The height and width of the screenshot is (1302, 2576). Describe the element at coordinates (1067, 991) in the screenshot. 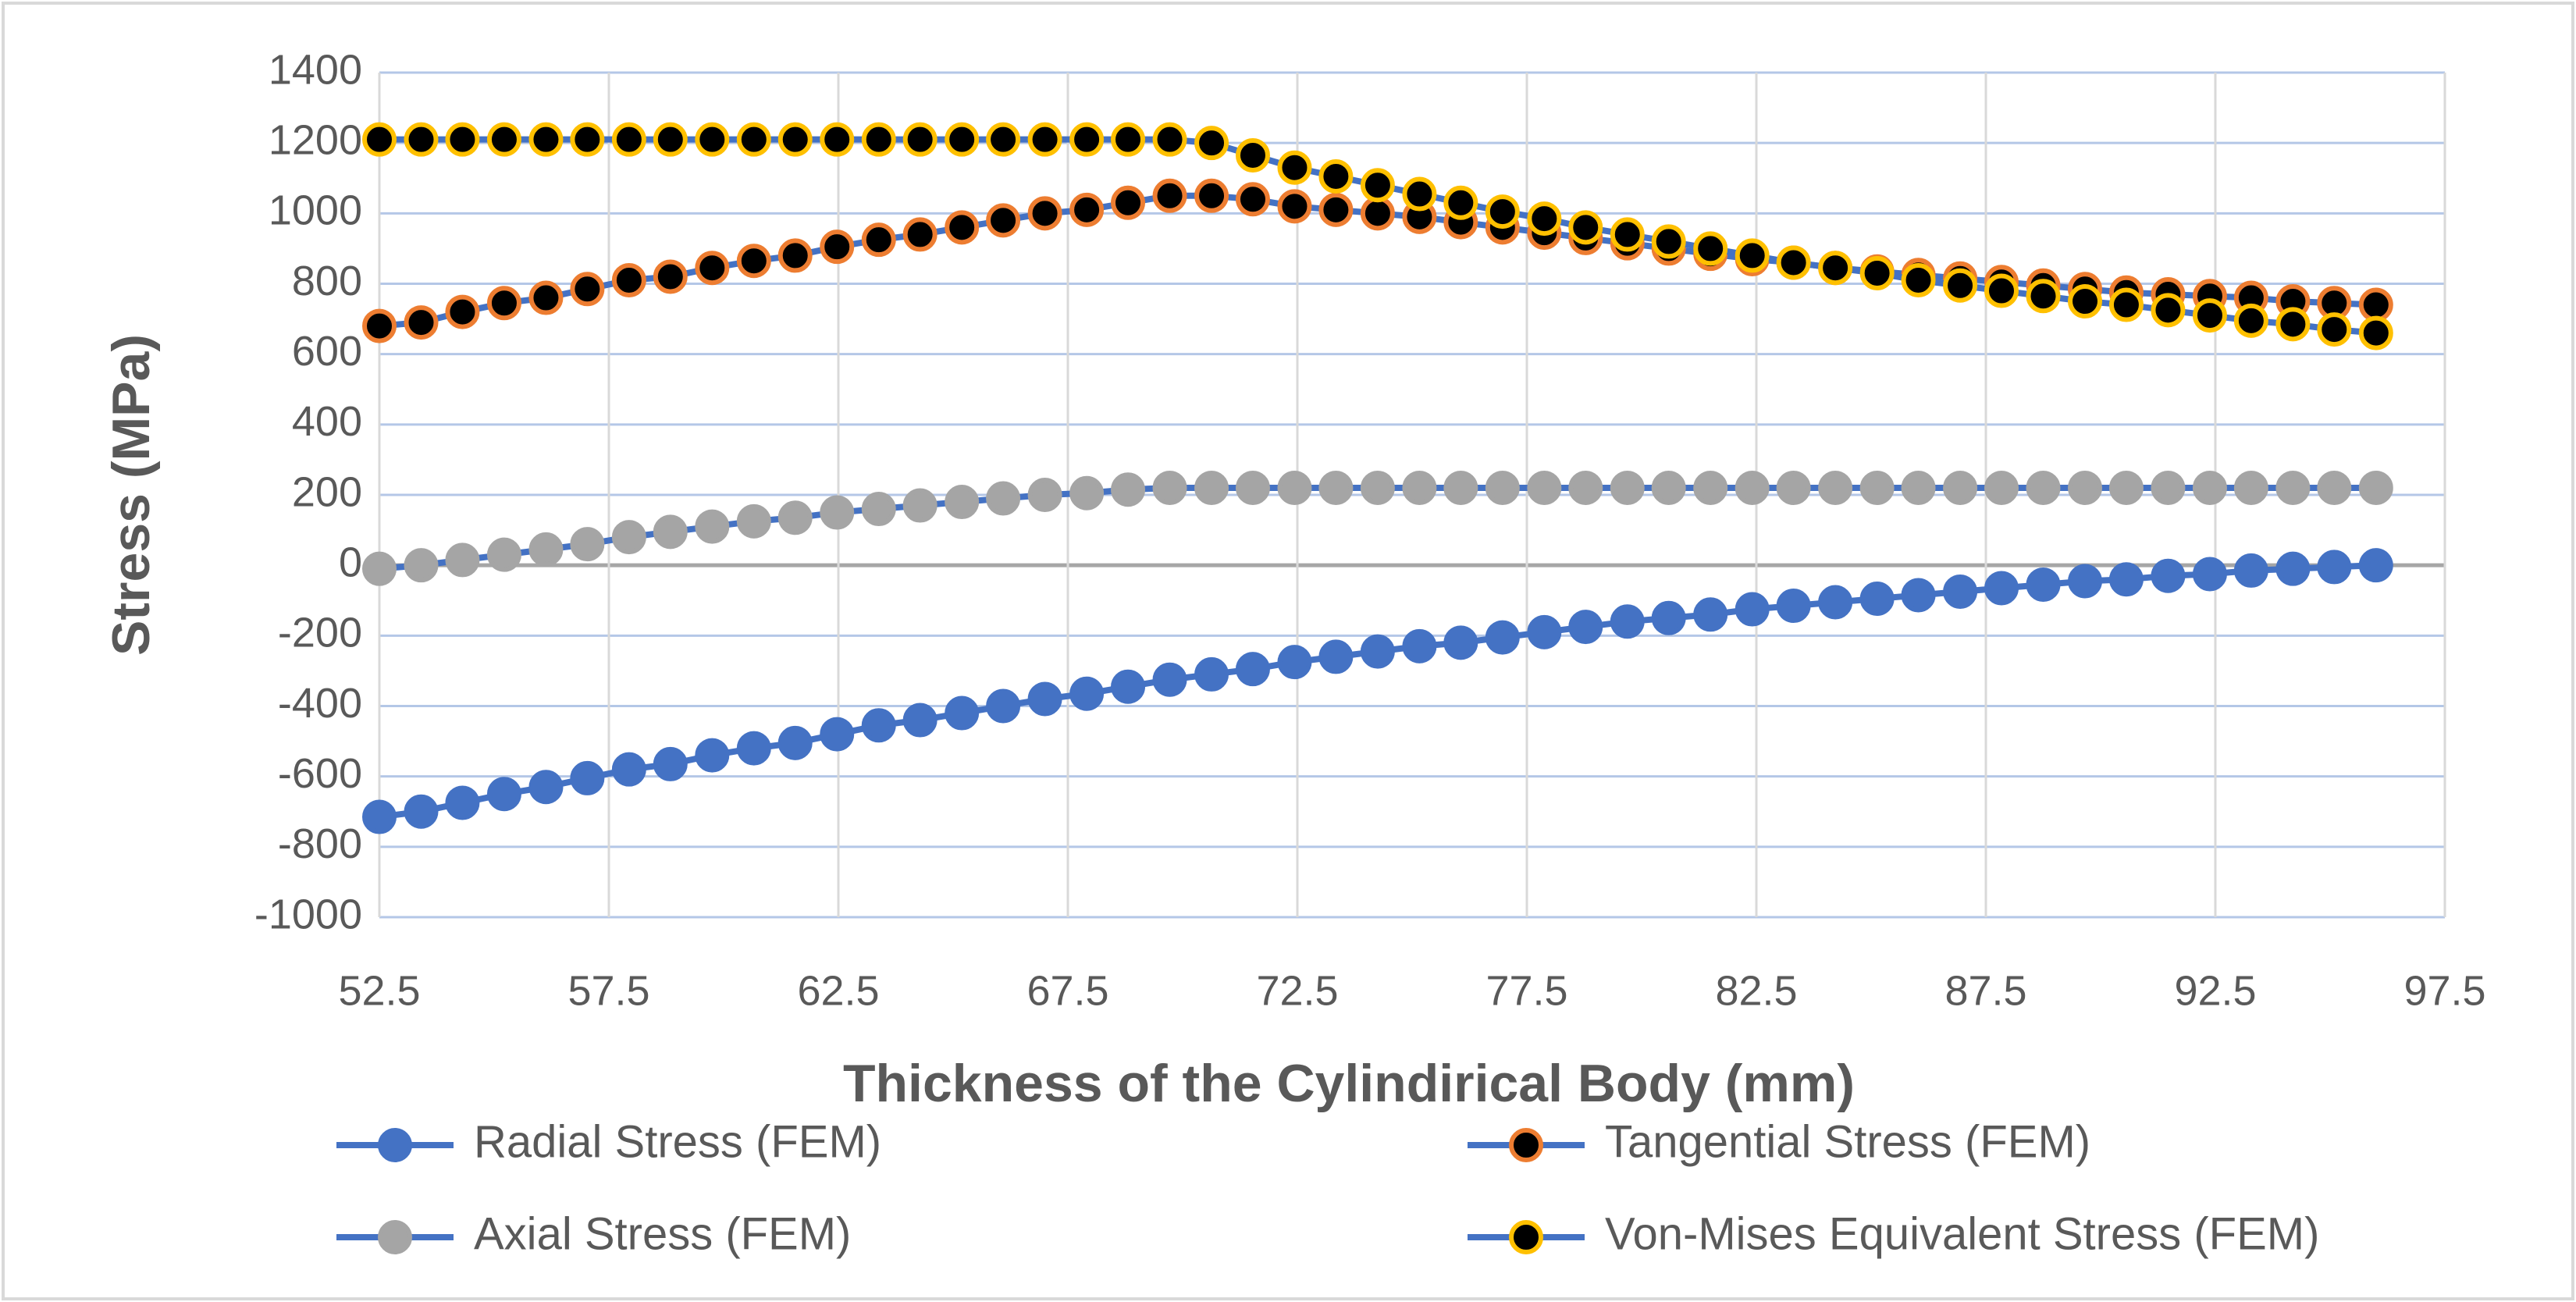

I see `x-tick-label: 67.5` at that location.